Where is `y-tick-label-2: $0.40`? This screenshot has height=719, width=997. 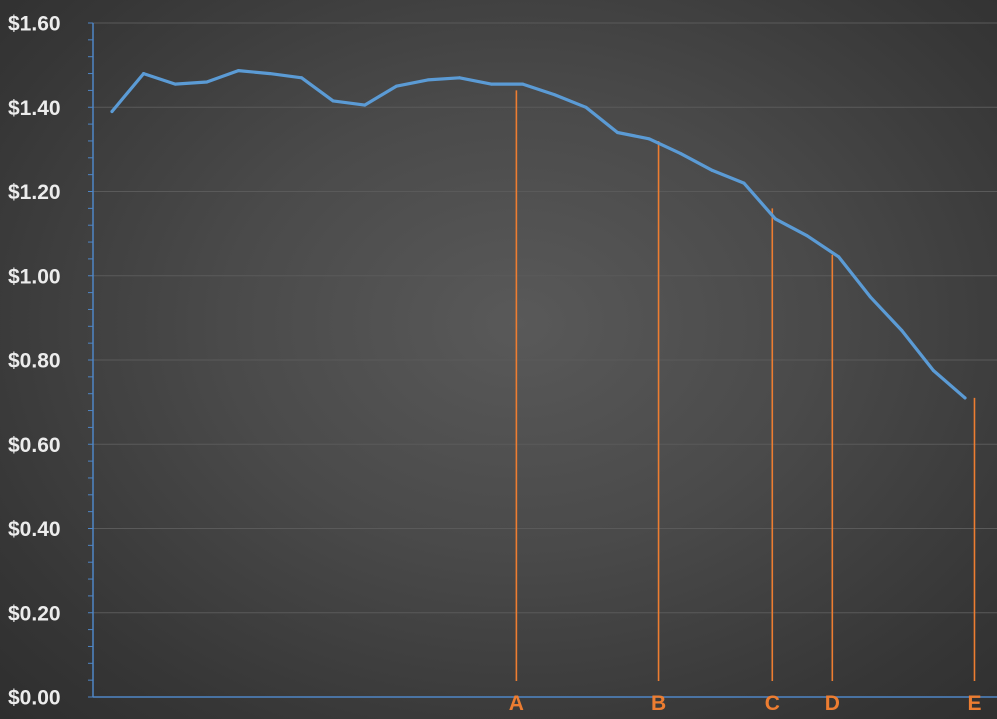
y-tick-label-2: $0.40 is located at coordinates (34, 529).